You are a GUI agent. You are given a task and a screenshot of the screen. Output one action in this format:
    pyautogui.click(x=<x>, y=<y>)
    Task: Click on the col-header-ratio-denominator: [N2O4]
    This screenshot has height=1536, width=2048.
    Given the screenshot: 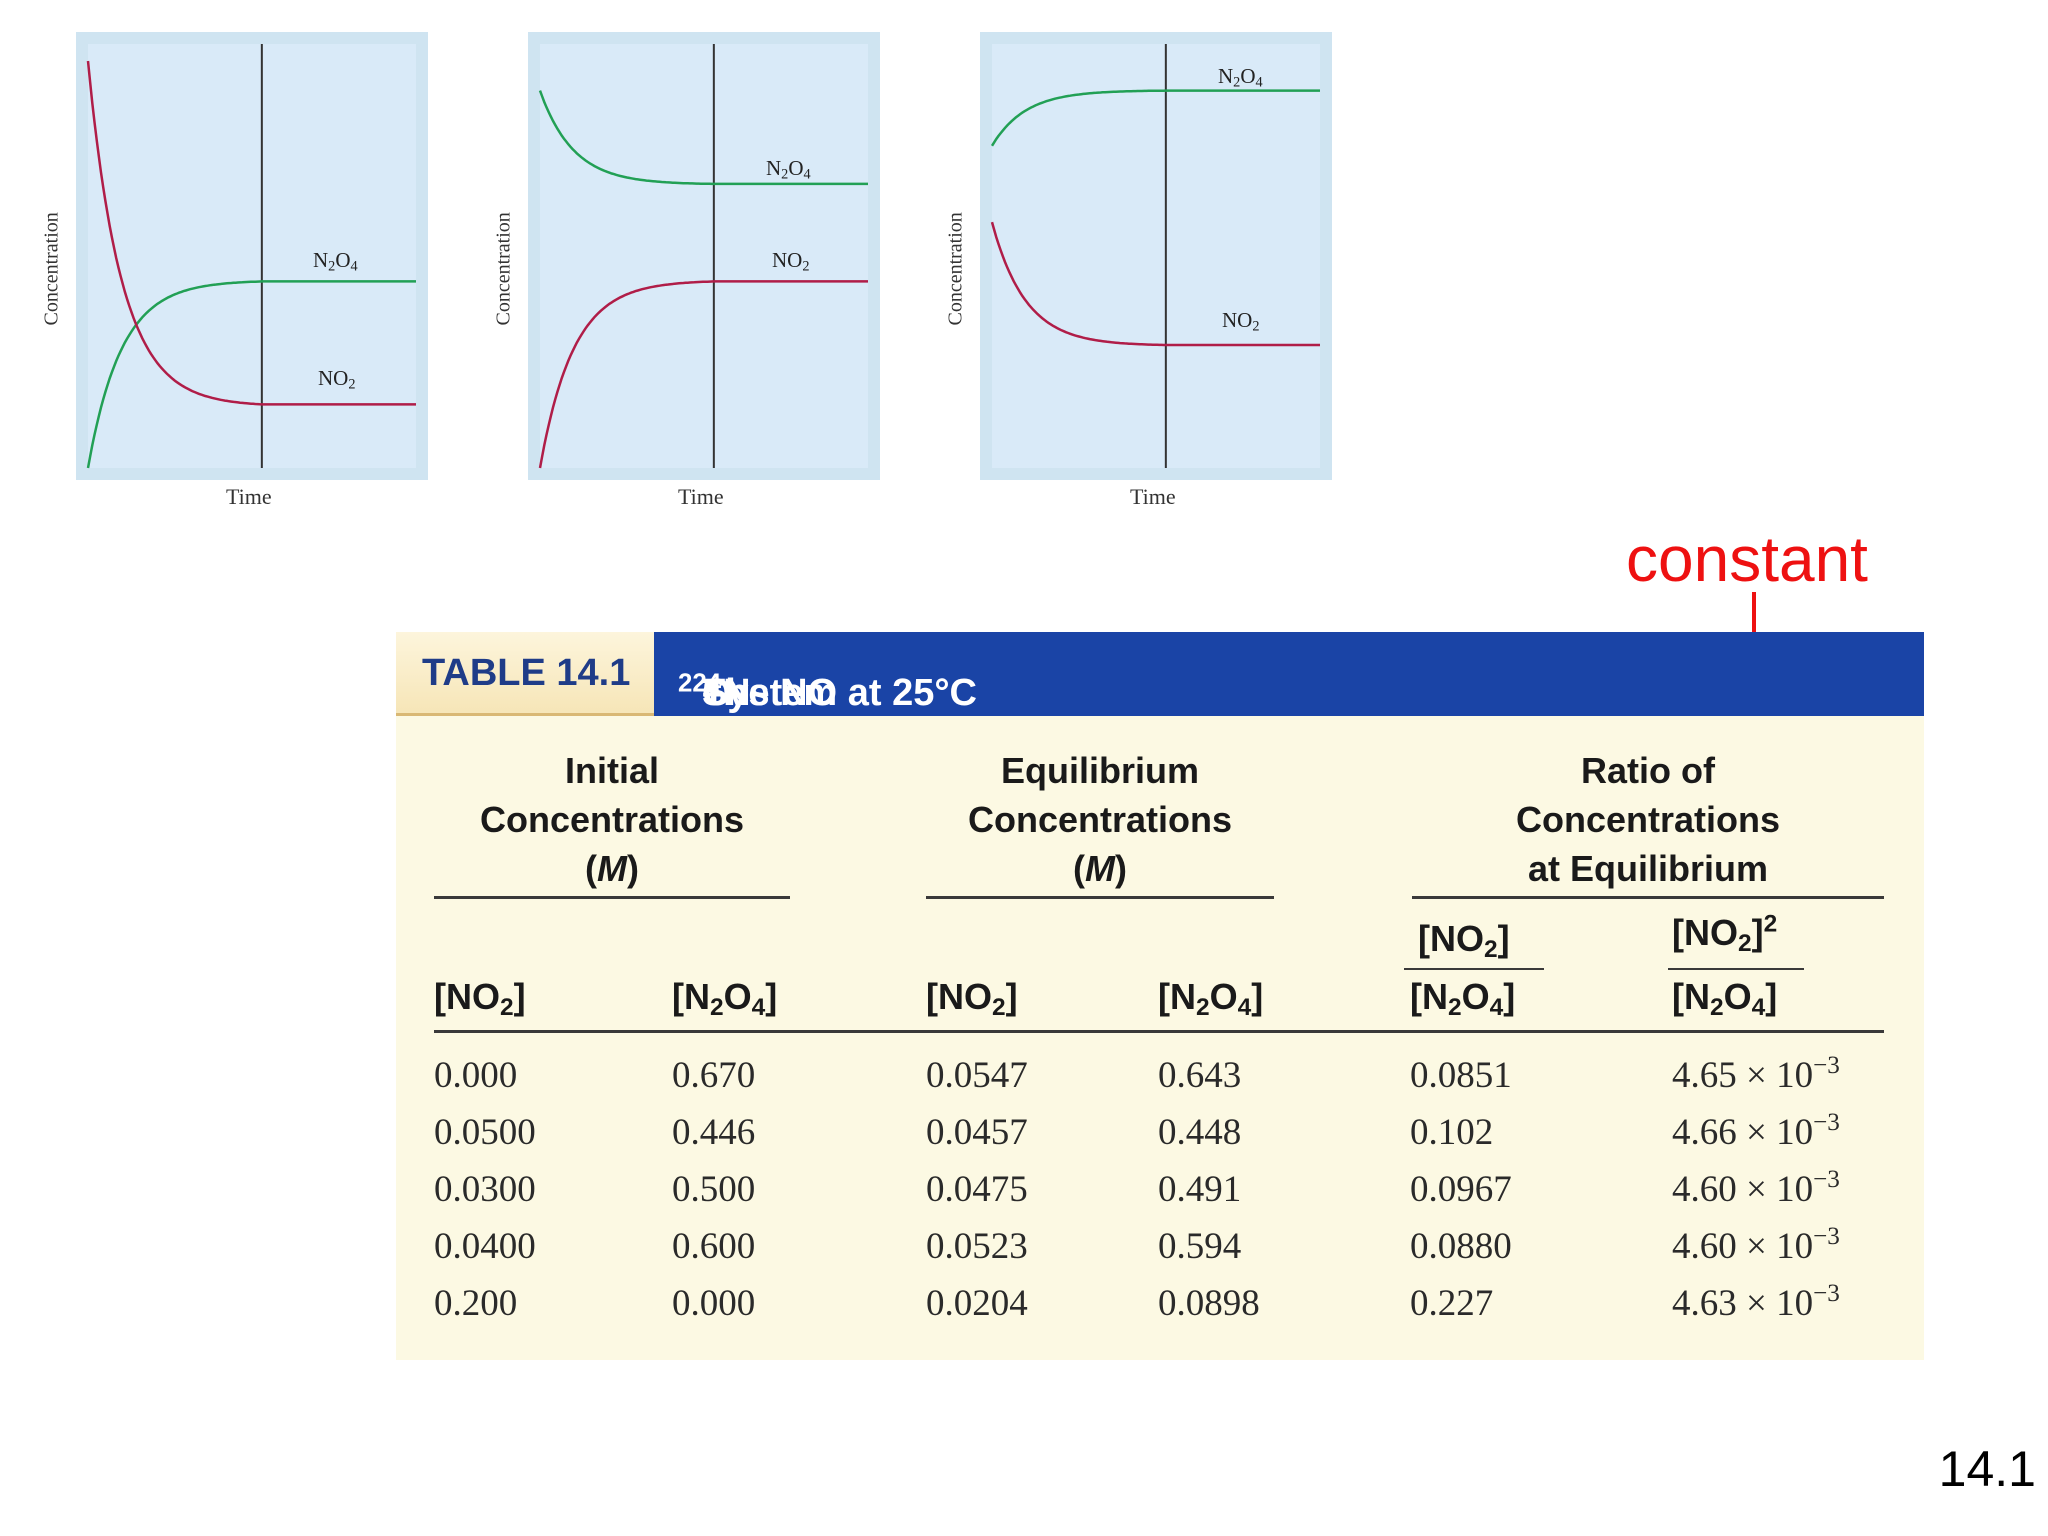 What is the action you would take?
    pyautogui.click(x=1463, y=999)
    